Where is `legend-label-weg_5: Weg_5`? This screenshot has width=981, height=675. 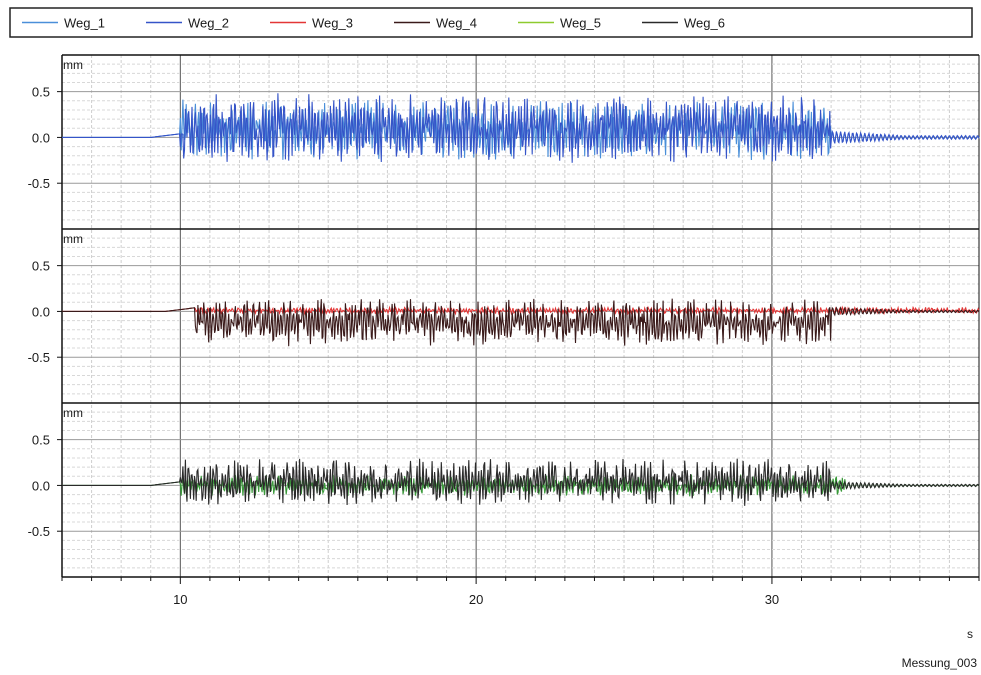
legend-label-weg_5: Weg_5 is located at coordinates (580, 23).